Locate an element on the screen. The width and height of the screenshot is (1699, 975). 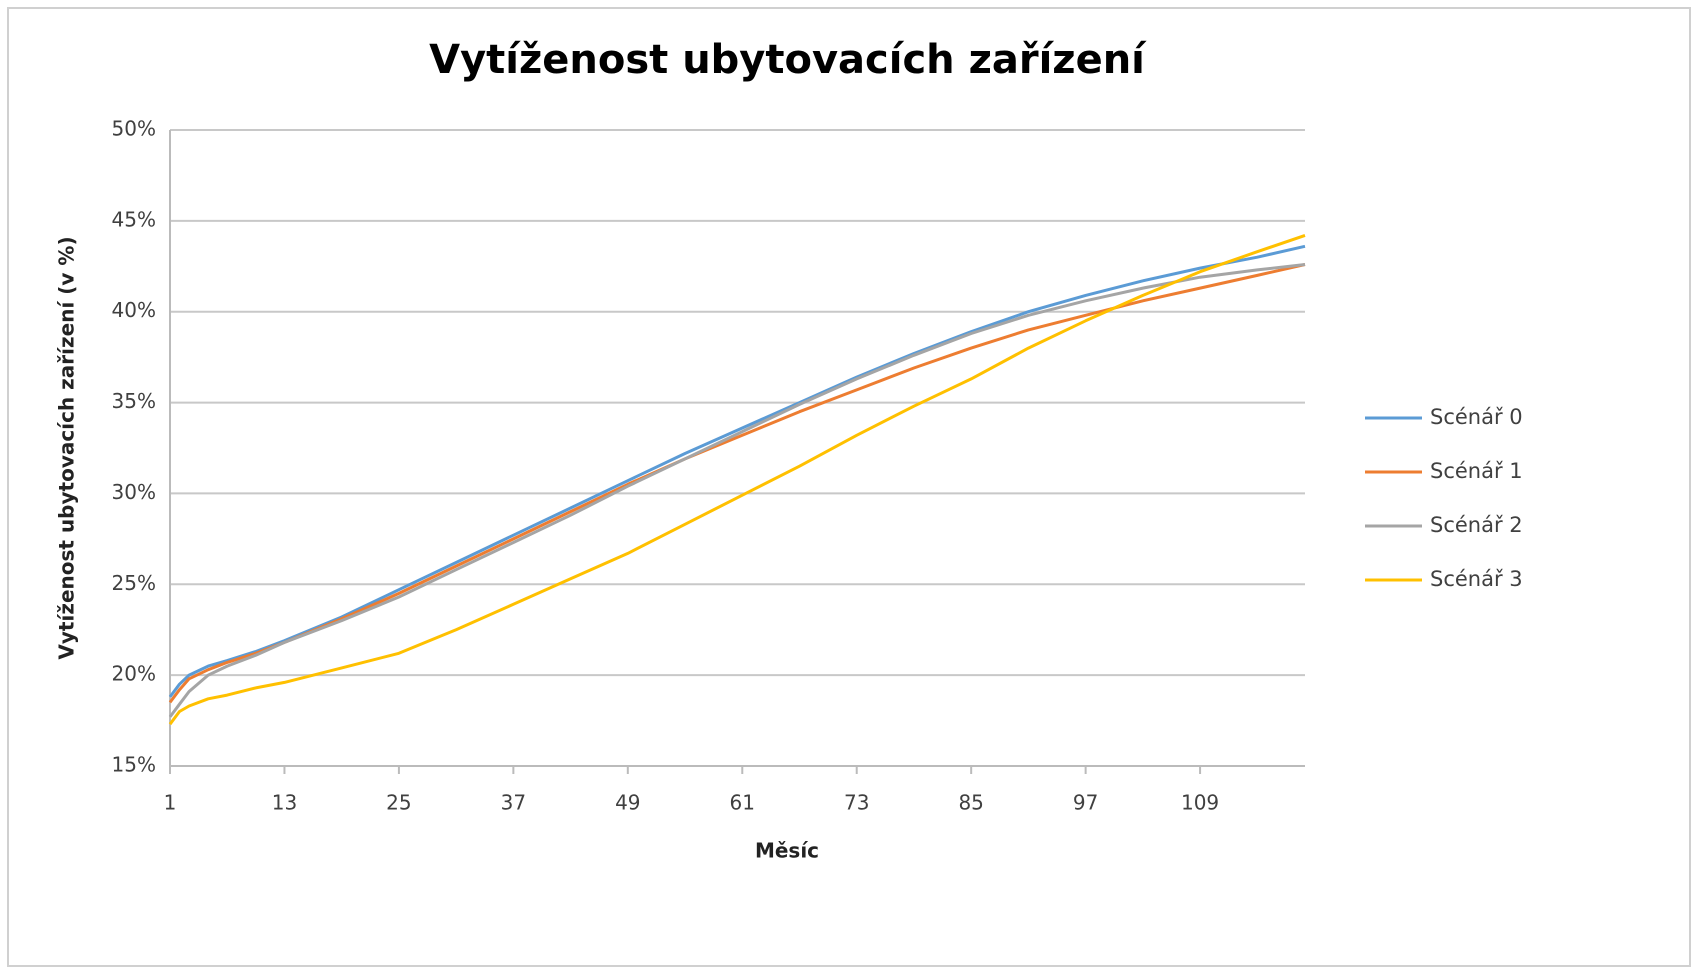
x-tick-label: 25 is located at coordinates (398, 803).